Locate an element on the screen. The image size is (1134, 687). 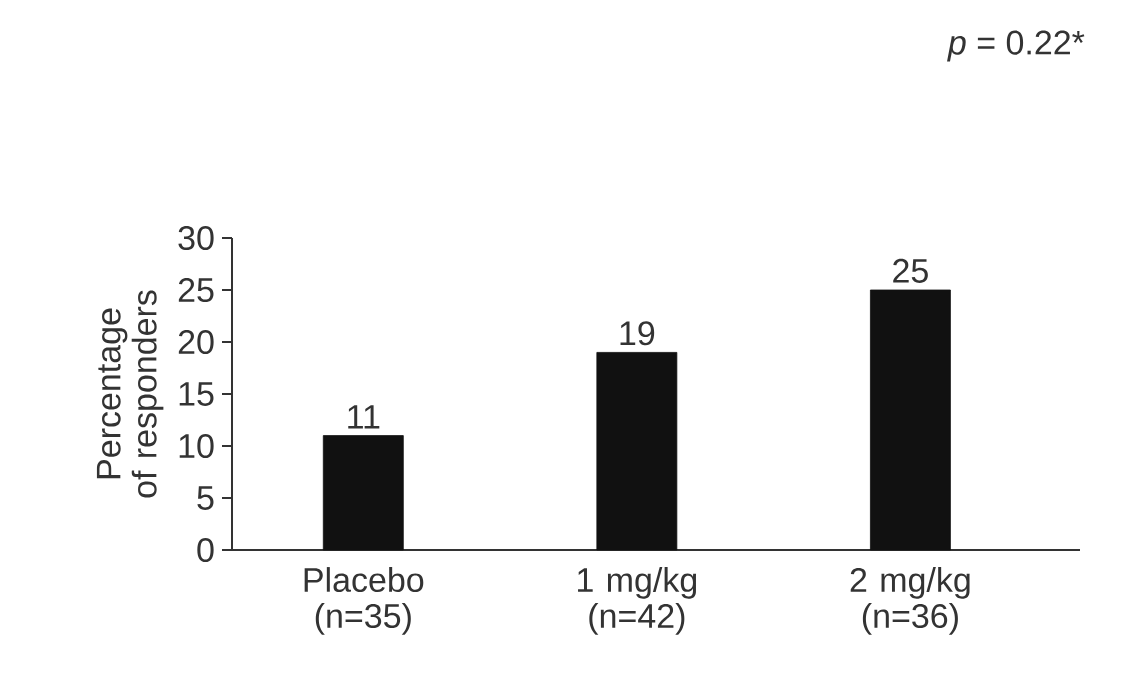
y-tick-label: 5 is located at coordinates (205, 498).